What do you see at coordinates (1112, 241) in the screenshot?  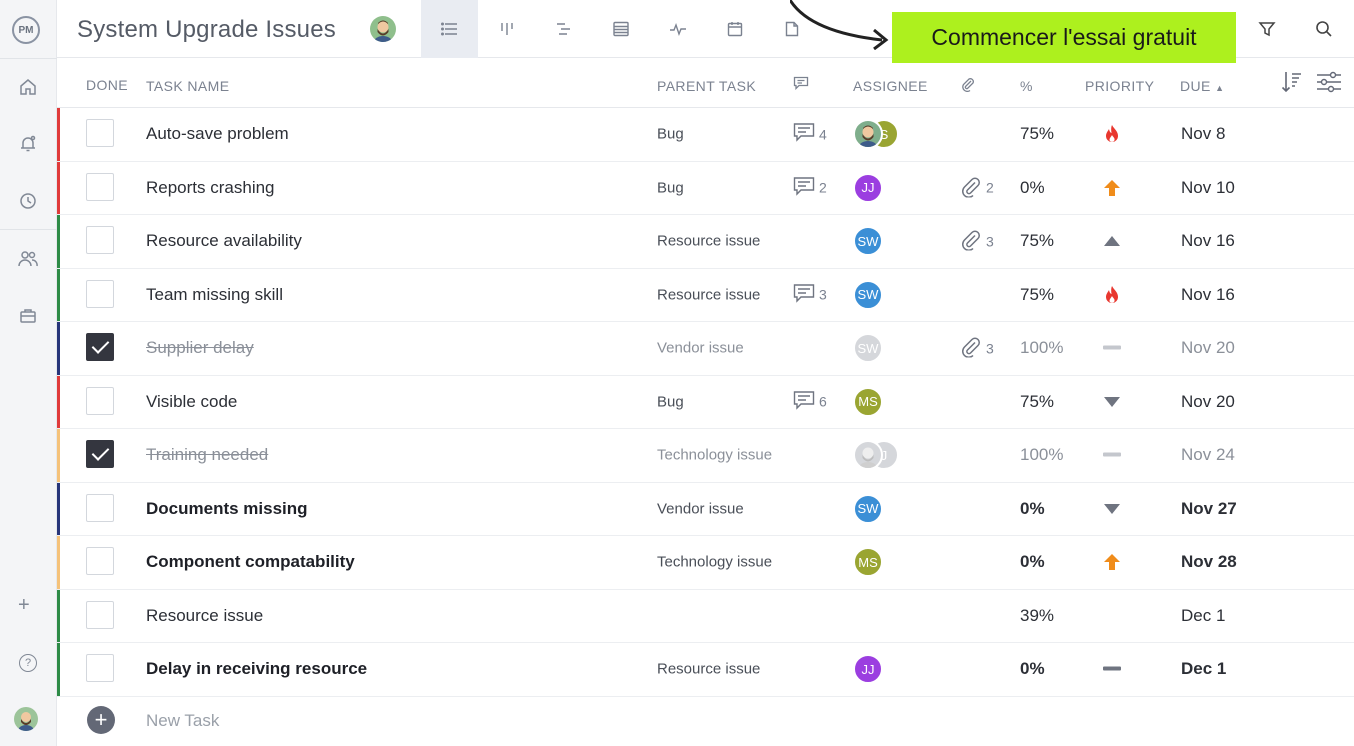 I see `priority-medium-icon` at bounding box center [1112, 241].